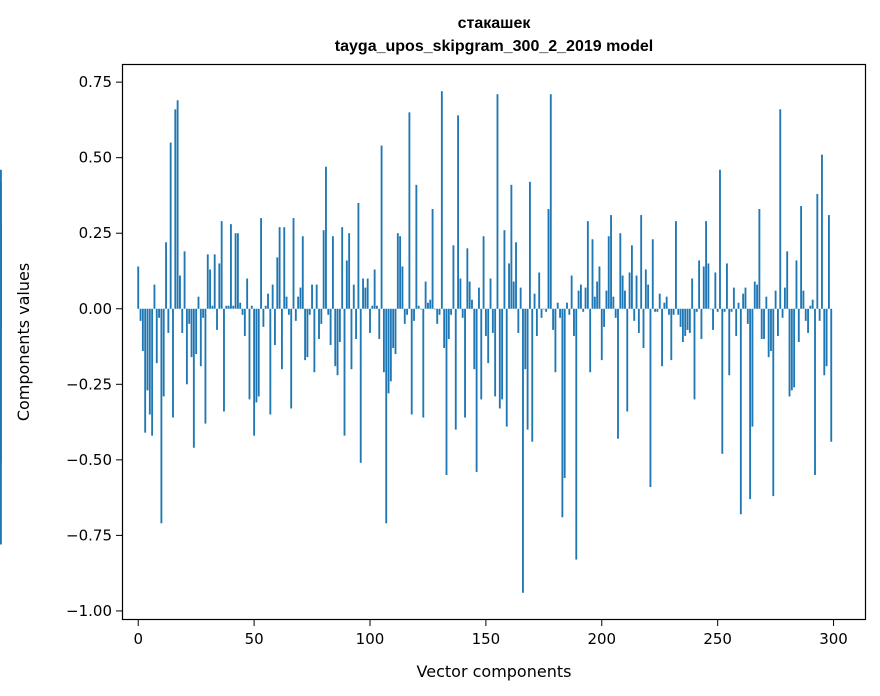 The image size is (880, 696). What do you see at coordinates (89, 611) in the screenshot?
I see `y-tick-label: −1.00` at bounding box center [89, 611].